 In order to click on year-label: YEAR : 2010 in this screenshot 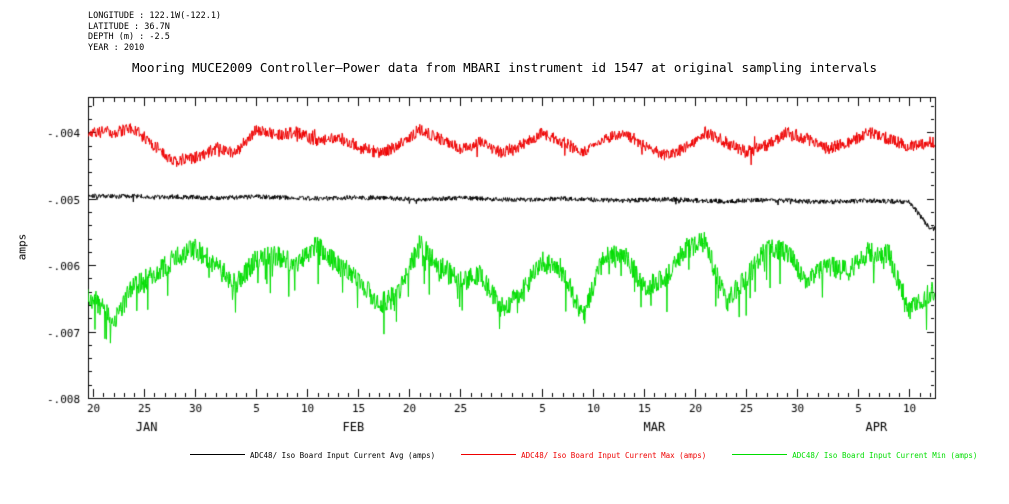, I will do `click(116, 47)`.